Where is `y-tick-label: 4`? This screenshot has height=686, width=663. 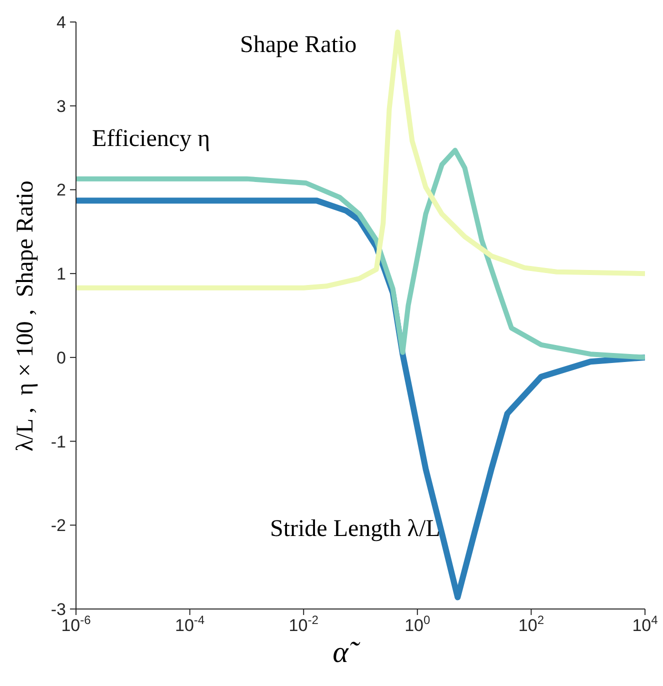 y-tick-label: 4 is located at coordinates (61, 22).